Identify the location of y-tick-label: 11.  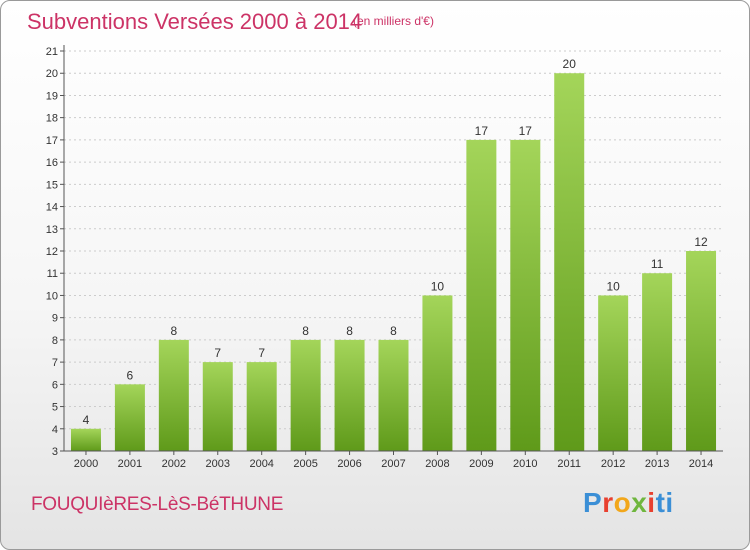
(52, 274).